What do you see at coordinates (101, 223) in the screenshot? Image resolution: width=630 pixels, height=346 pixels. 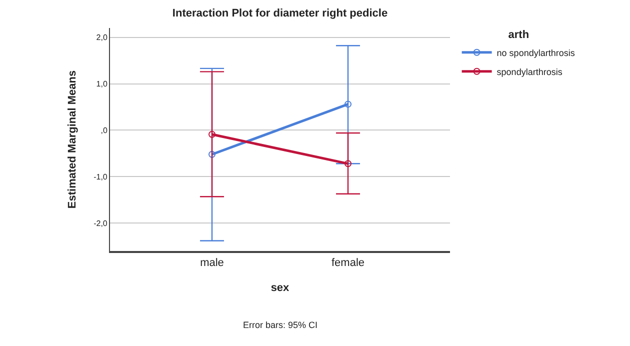 I see `y-tick-label: -2,0` at bounding box center [101, 223].